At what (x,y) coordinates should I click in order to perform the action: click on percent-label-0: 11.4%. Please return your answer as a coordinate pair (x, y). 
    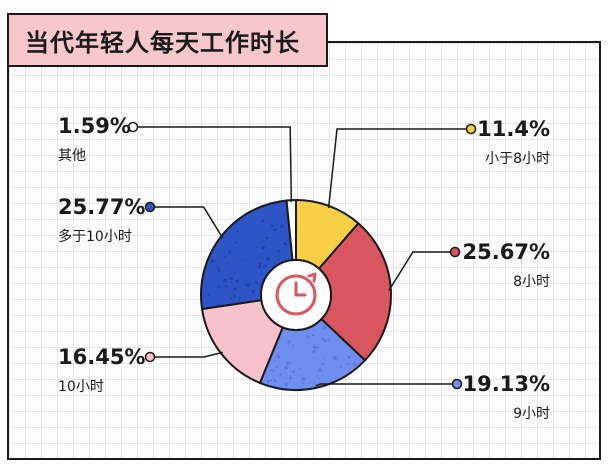
    Looking at the image, I should click on (513, 129).